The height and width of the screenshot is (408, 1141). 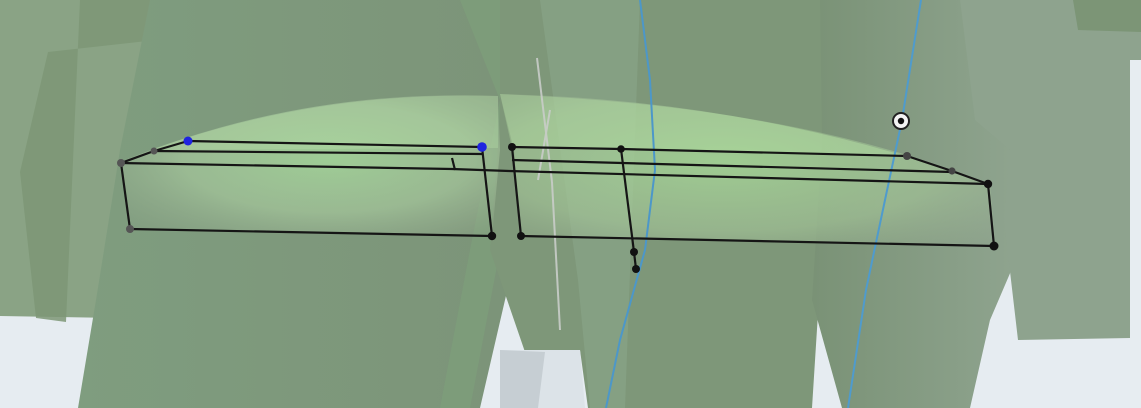 What do you see at coordinates (631, 204) in the screenshot?
I see `guide-line-left` at bounding box center [631, 204].